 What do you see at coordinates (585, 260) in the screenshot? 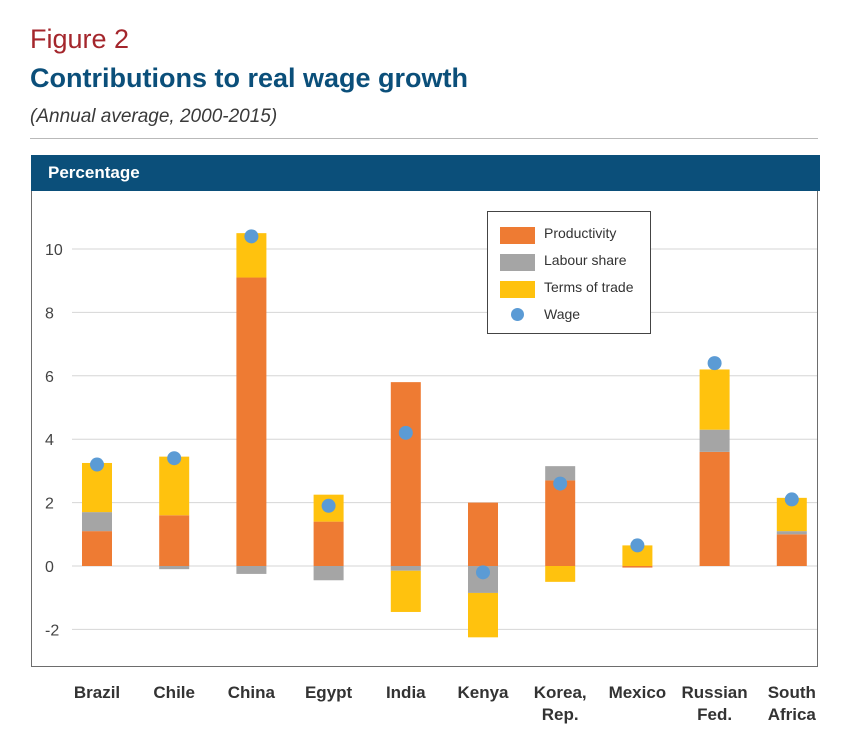
I see `legend-label-labour-share: Labour share` at bounding box center [585, 260].